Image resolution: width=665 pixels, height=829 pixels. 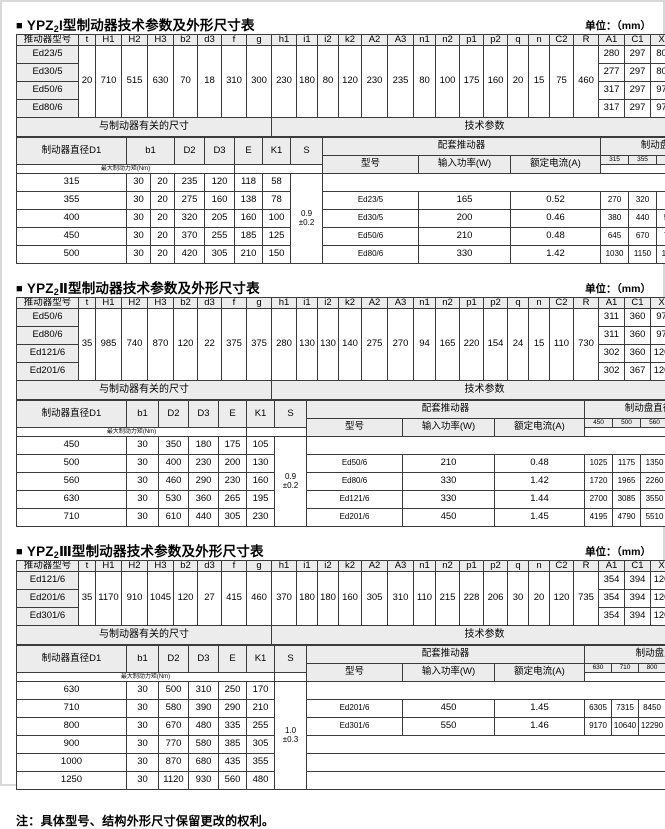 What do you see at coordinates (643, 200) in the screenshot?
I see `cell-torque: 320` at bounding box center [643, 200].